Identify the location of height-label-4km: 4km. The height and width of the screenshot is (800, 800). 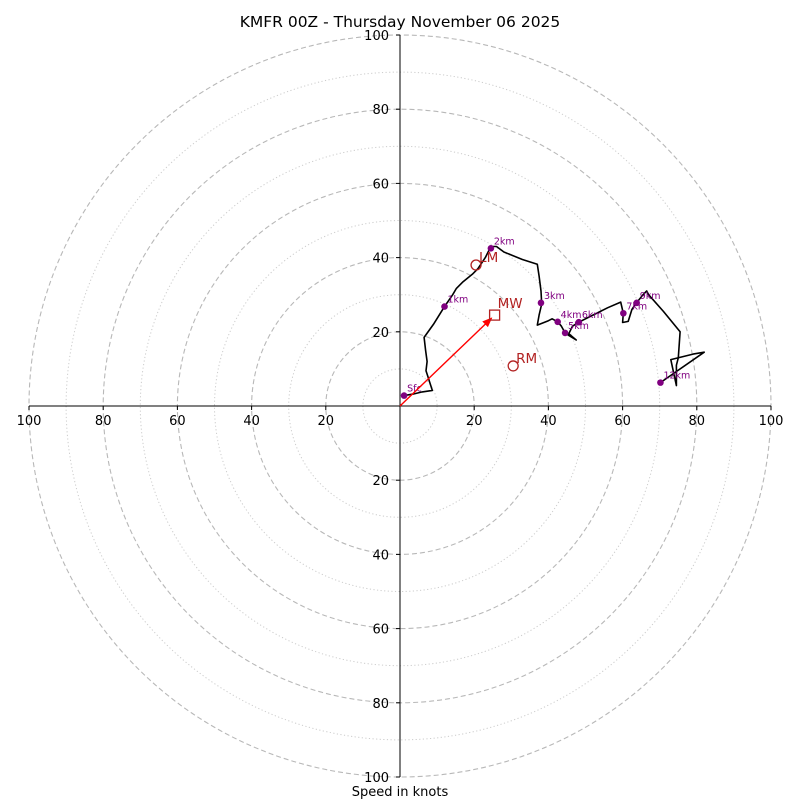
(571, 315).